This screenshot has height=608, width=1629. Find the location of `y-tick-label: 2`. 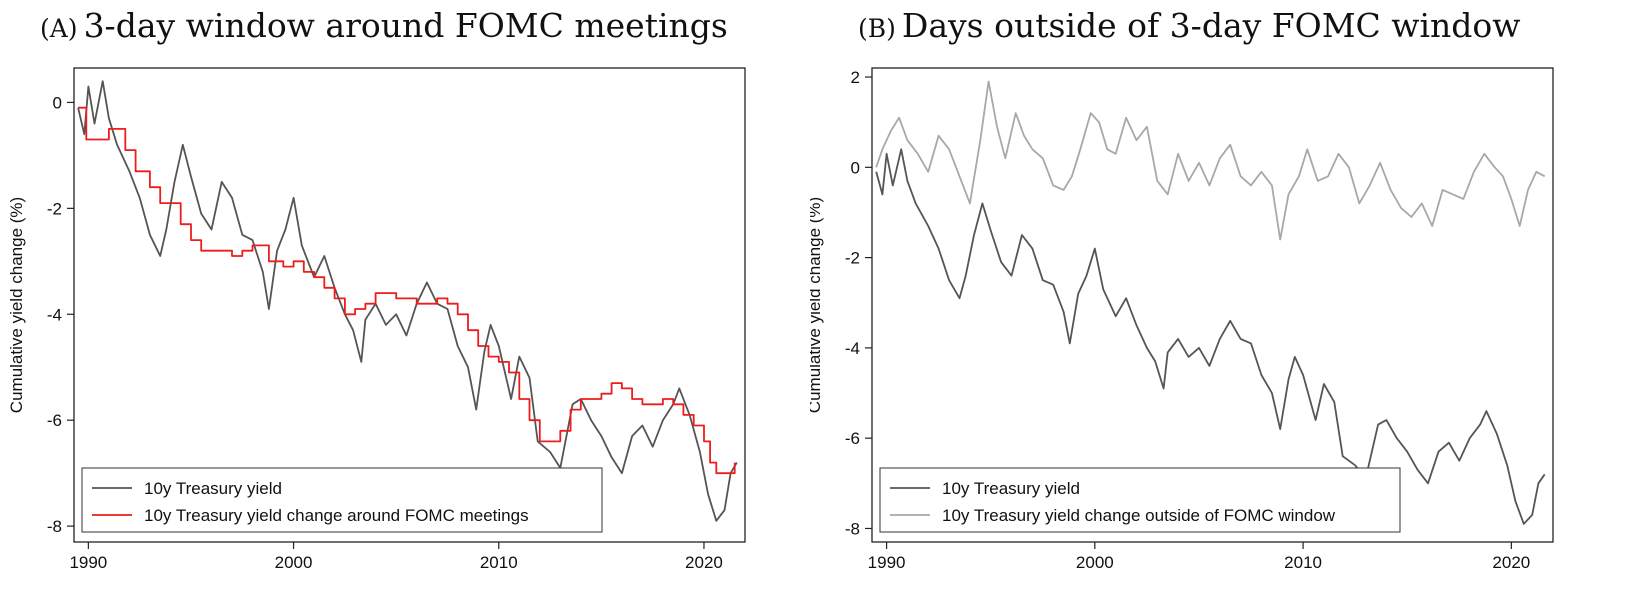

y-tick-label: 2 is located at coordinates (855, 77).